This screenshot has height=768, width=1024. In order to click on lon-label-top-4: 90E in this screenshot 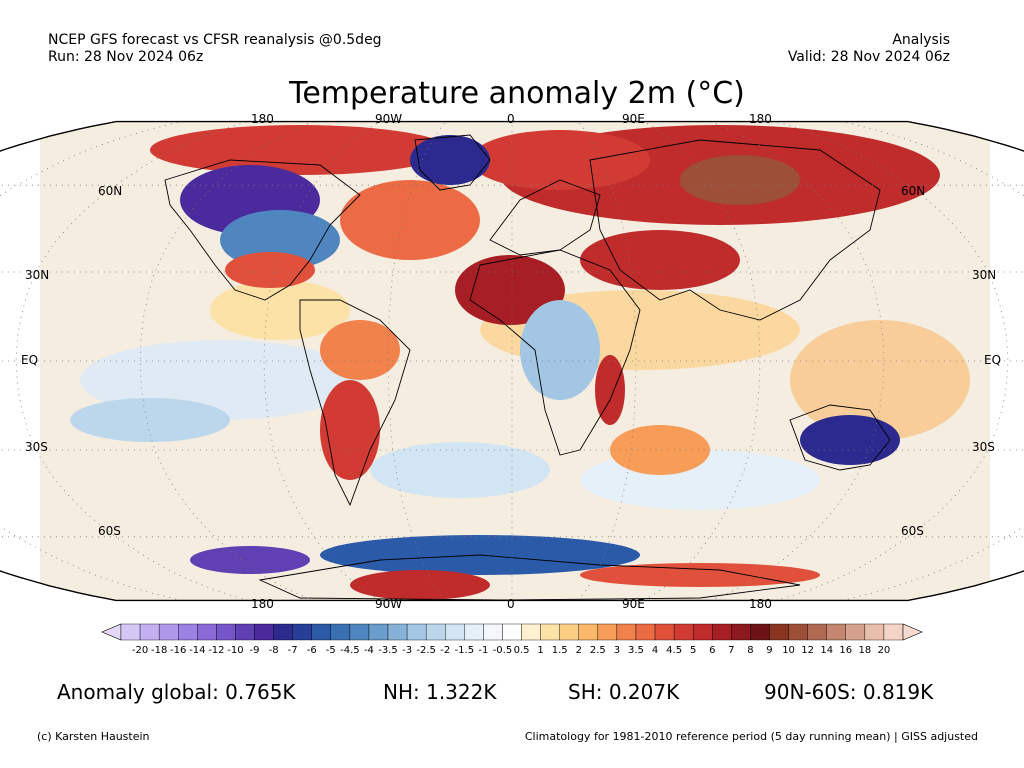, I will do `click(633, 119)`.